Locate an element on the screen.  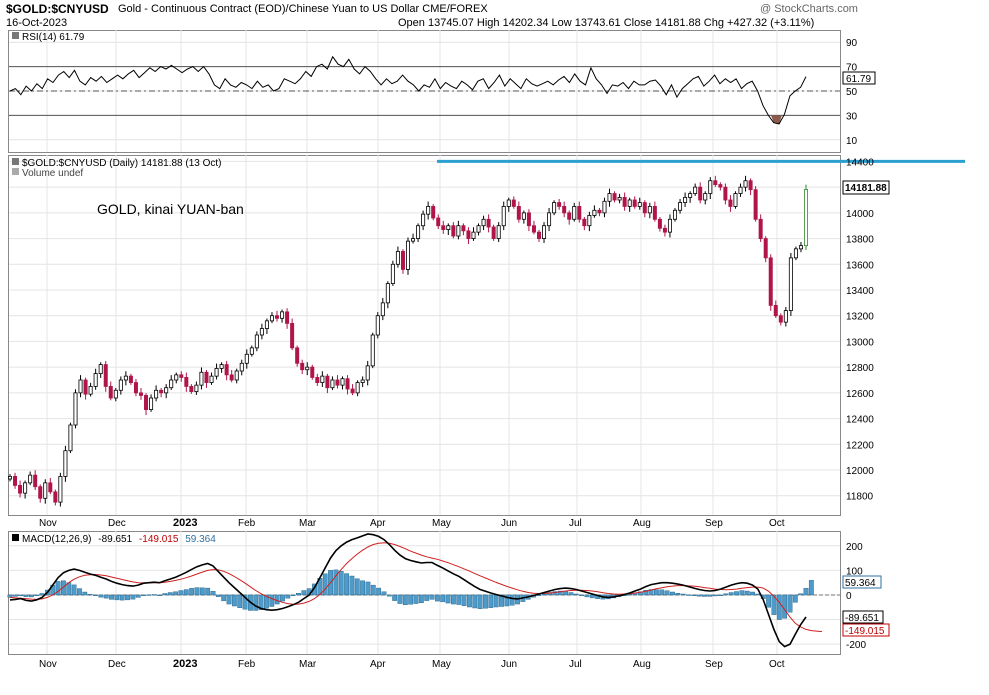
macd-legend-label: MACD(12,26,9) is located at coordinates (56, 539).